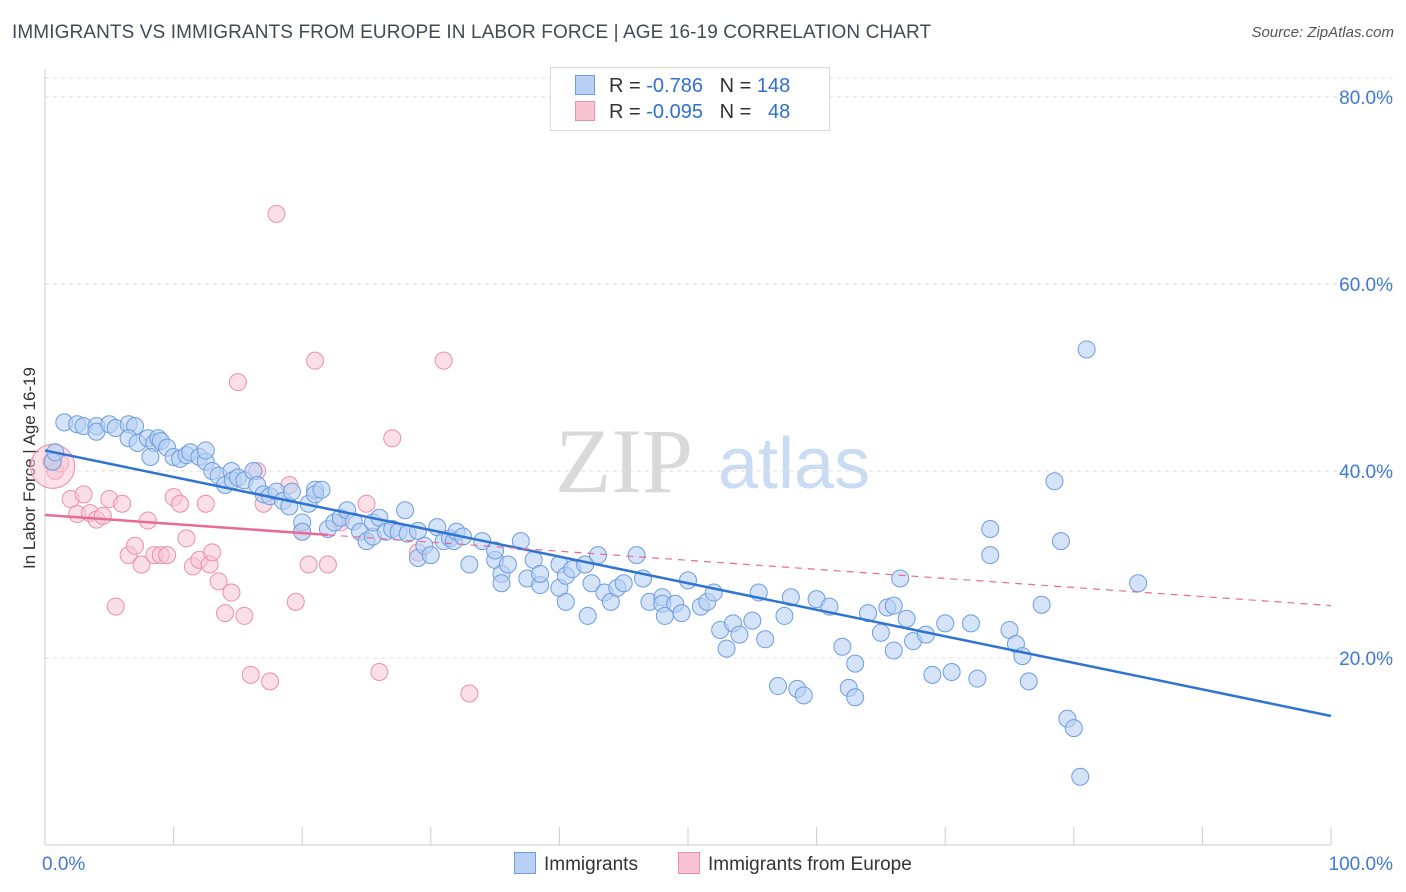 This screenshot has width=1406, height=892. Describe the element at coordinates (63, 864) in the screenshot. I see `x-tick-label: 0.0%` at that location.